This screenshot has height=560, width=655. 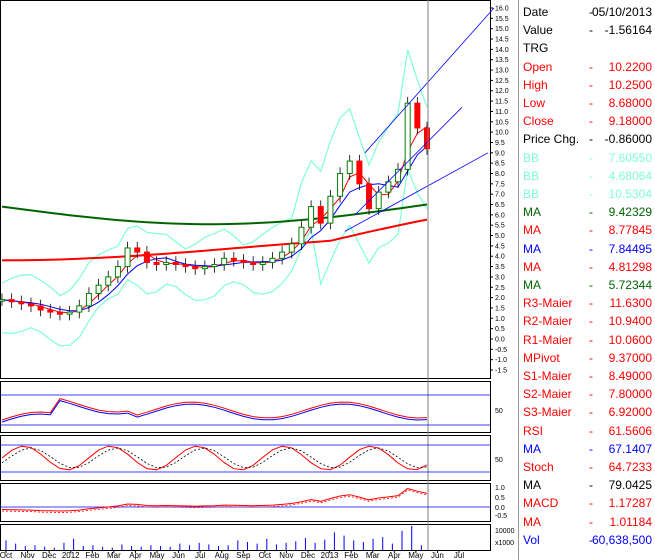 I want to click on price-tick-label: 3.0, so click(x=500, y=277).